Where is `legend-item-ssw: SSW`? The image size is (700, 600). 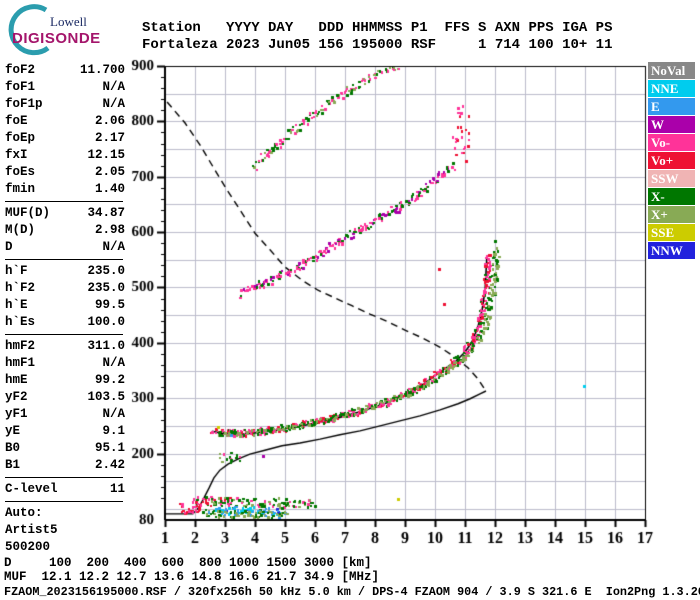 legend-item-ssw: SSW is located at coordinates (671, 178).